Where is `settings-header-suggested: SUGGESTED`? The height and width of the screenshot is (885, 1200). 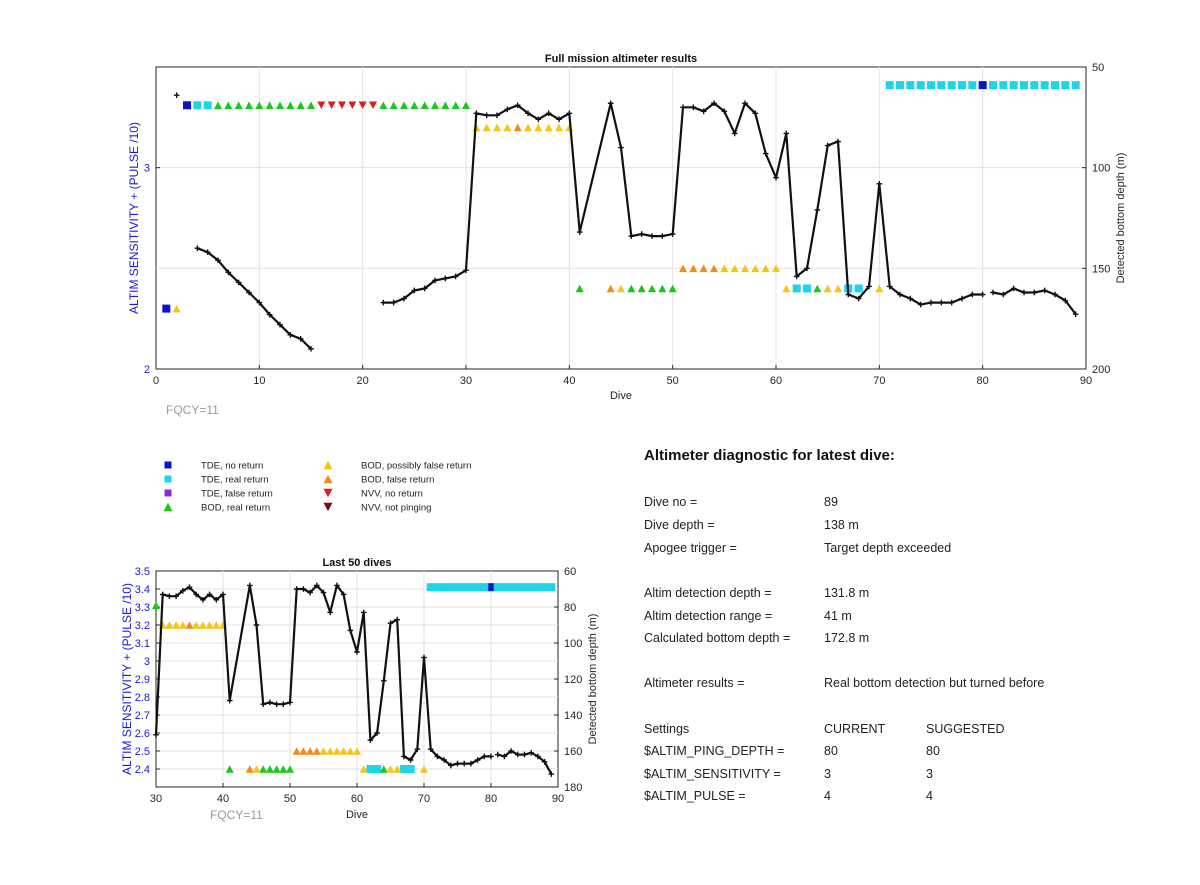 settings-header-suggested: SUGGESTED is located at coordinates (965, 729).